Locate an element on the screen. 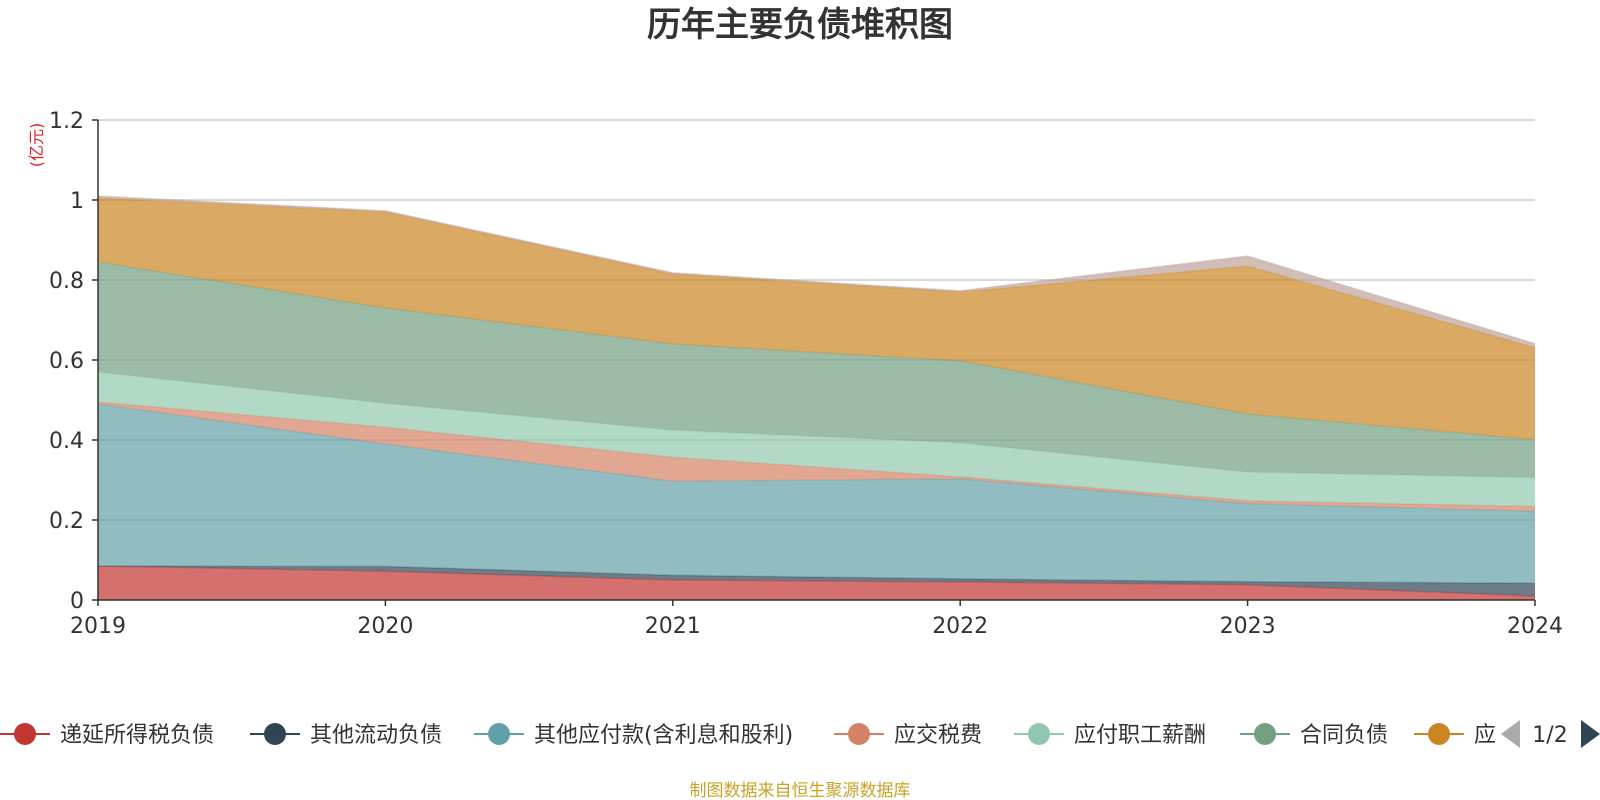 The height and width of the screenshot is (800, 1600). legend-label: 递延所得税负债 is located at coordinates (137, 735).